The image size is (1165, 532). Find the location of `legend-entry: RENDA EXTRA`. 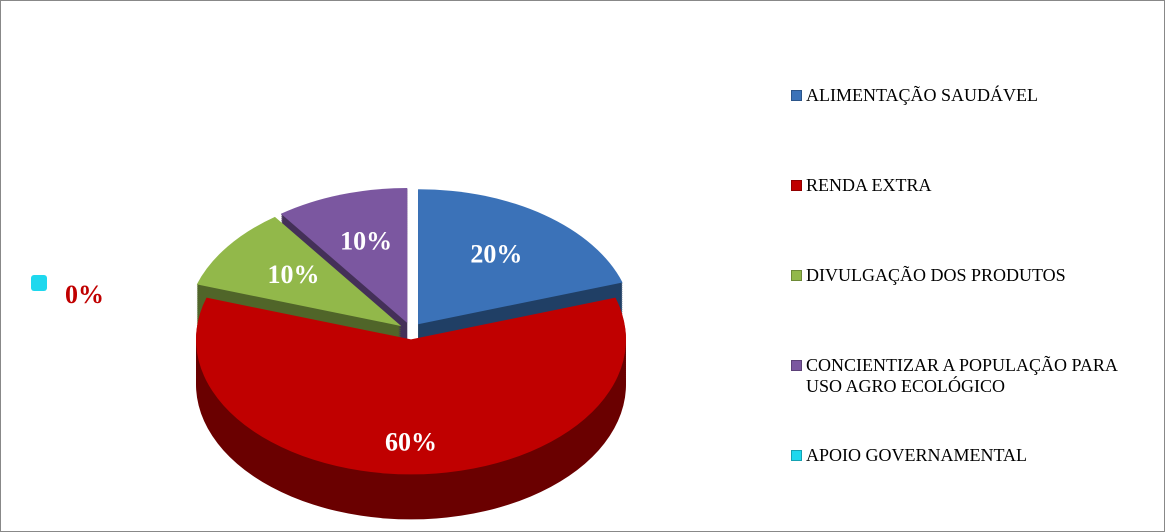

legend-entry: RENDA EXTRA is located at coordinates (961, 220).